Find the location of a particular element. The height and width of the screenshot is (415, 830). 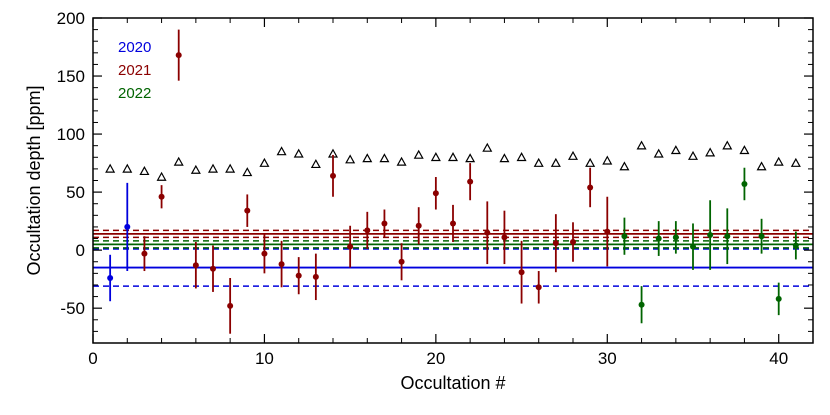

y-tick-label: 50 is located at coordinates (75, 192).